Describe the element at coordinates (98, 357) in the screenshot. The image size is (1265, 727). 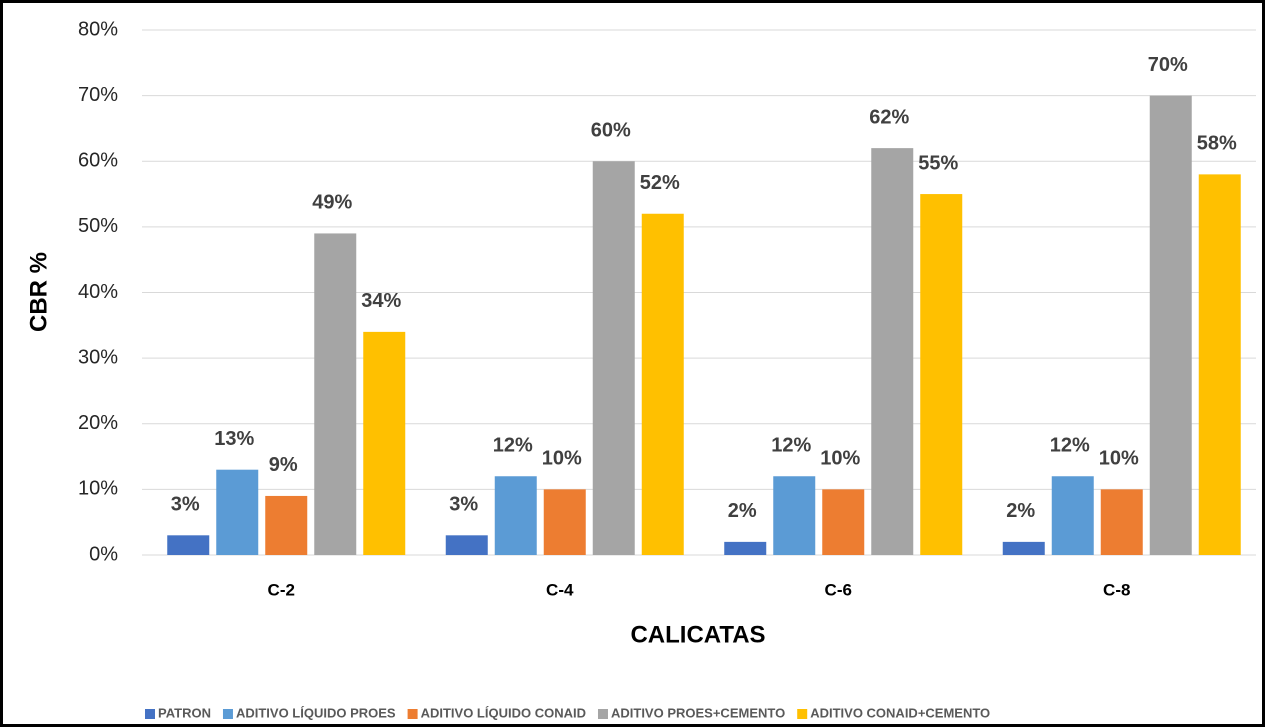
I see `y-tick-label: 30%` at that location.